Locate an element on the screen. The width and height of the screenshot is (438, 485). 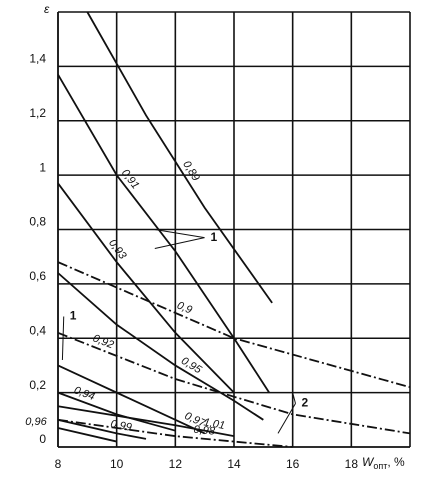
curve-label: 0,9 is located at coordinates (184, 307).